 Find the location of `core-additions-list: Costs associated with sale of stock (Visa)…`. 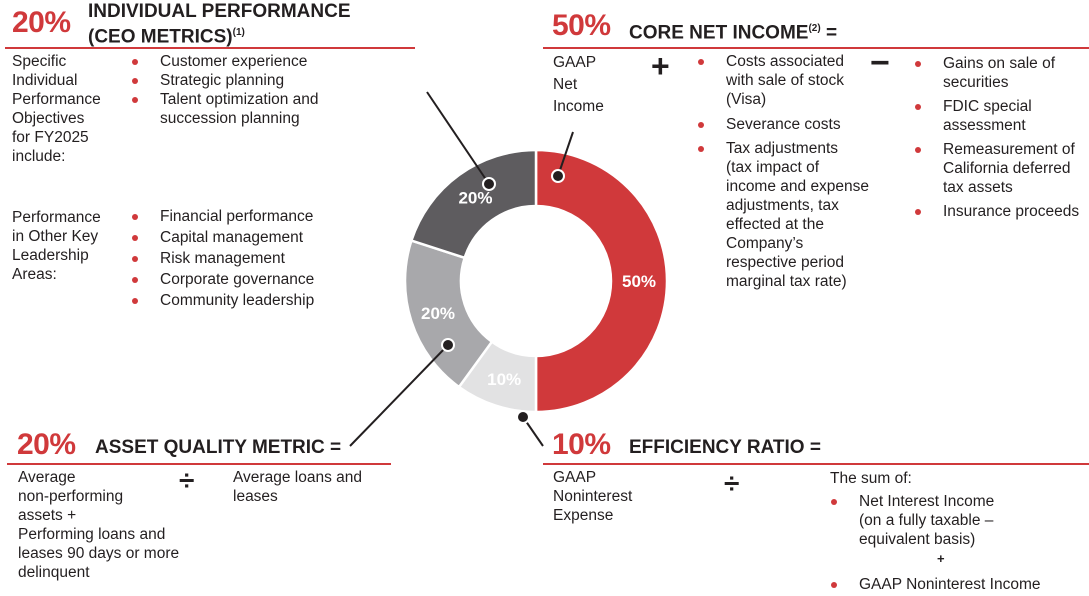

core-additions-list: Costs associated with sale of stock (Visa)… is located at coordinates (798, 171).